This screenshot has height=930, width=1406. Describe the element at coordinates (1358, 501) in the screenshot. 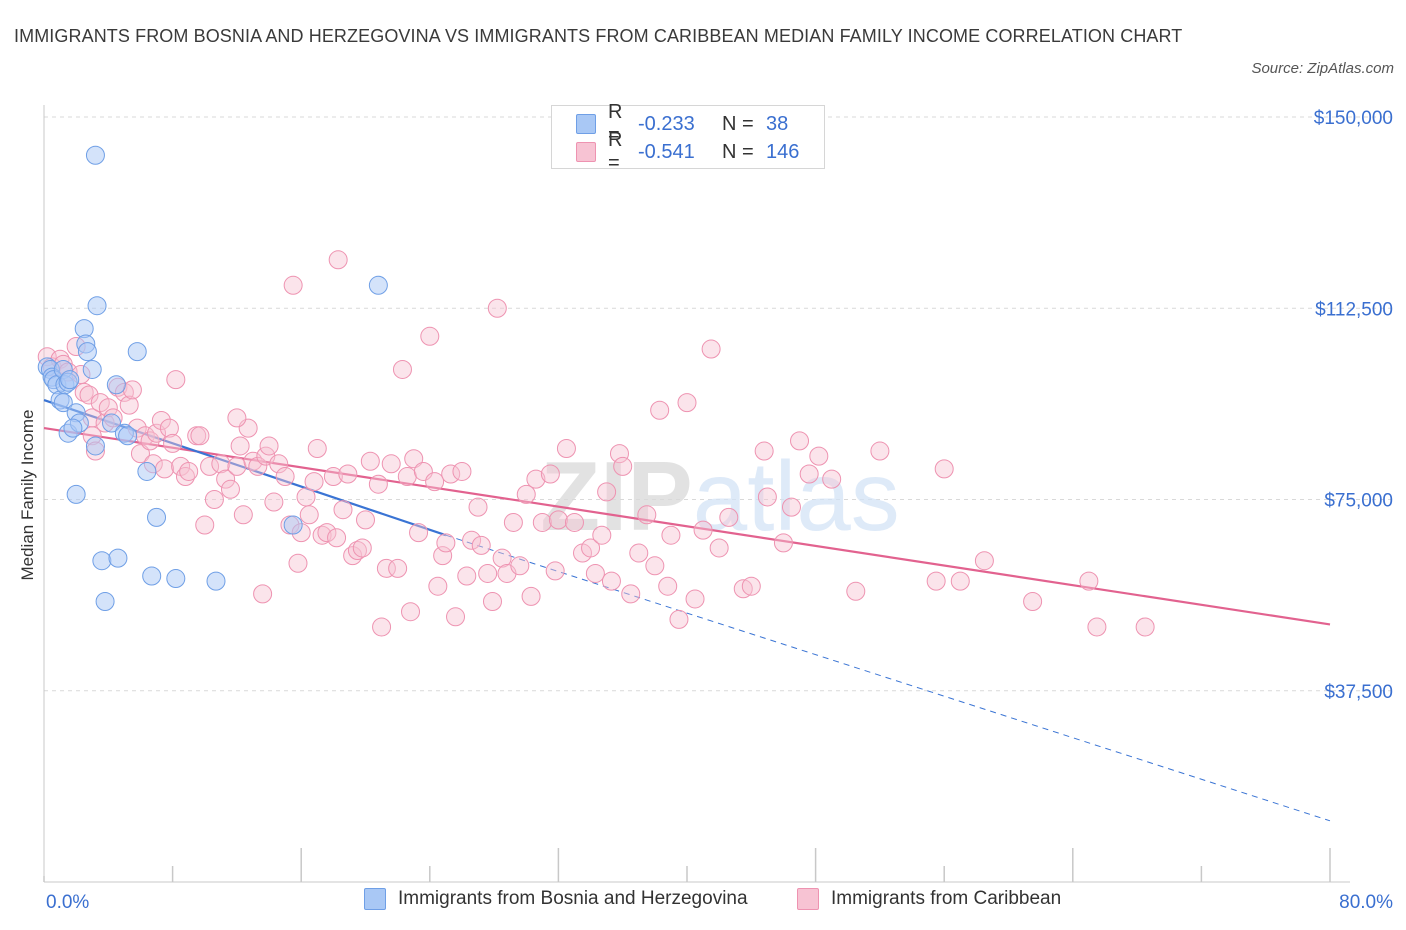

I see `y-tick-label: $75,000` at that location.